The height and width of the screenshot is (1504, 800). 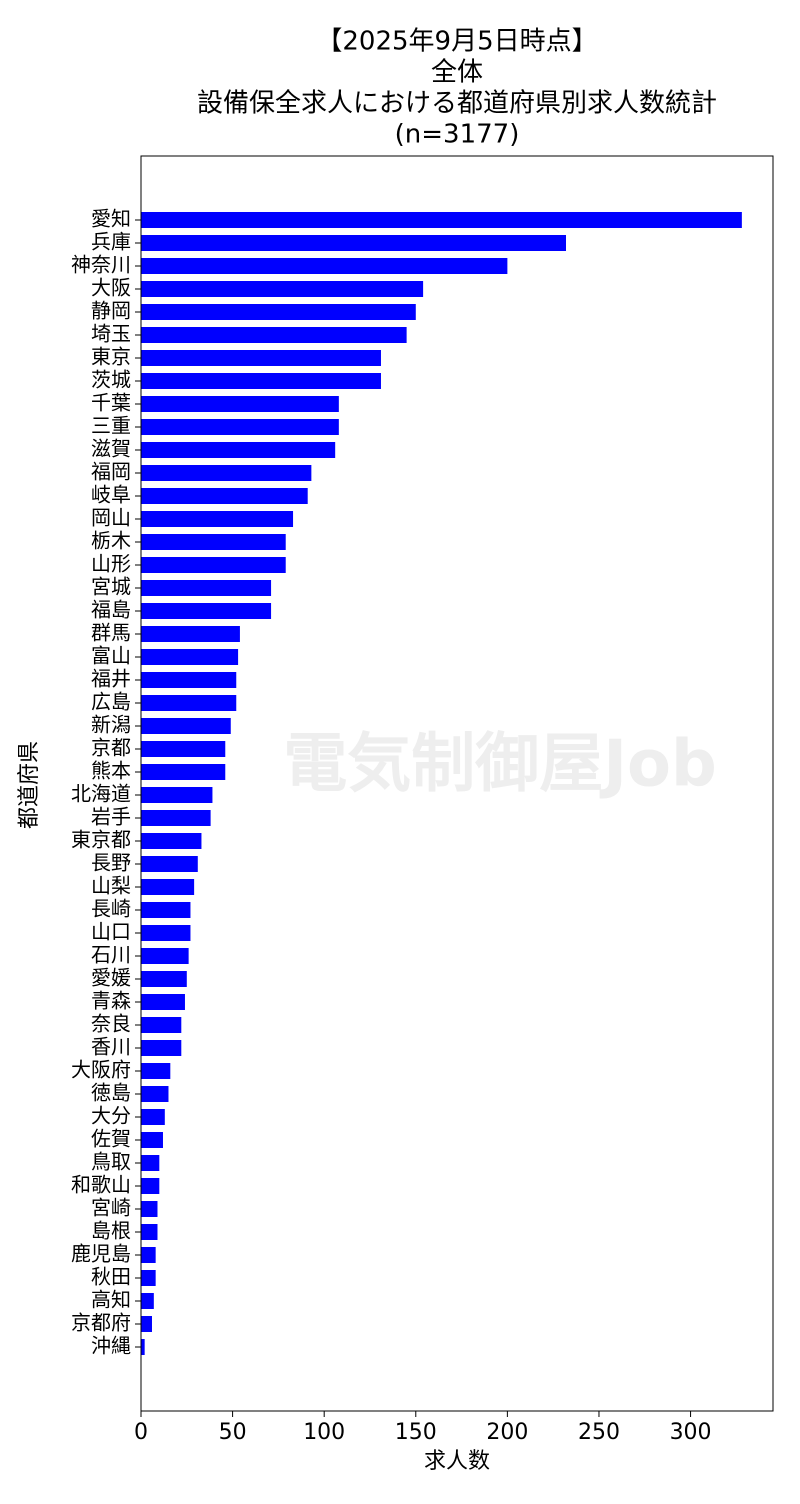 What do you see at coordinates (111, 978) in the screenshot?
I see `y-tick-label: 愛媛` at bounding box center [111, 978].